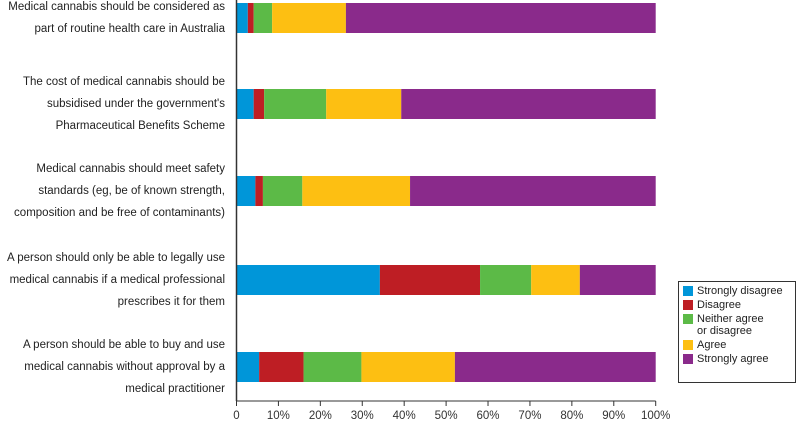 Image resolution: width=800 pixels, height=425 pixels. I want to click on legend-item: Strongly disagree, so click(737, 291).